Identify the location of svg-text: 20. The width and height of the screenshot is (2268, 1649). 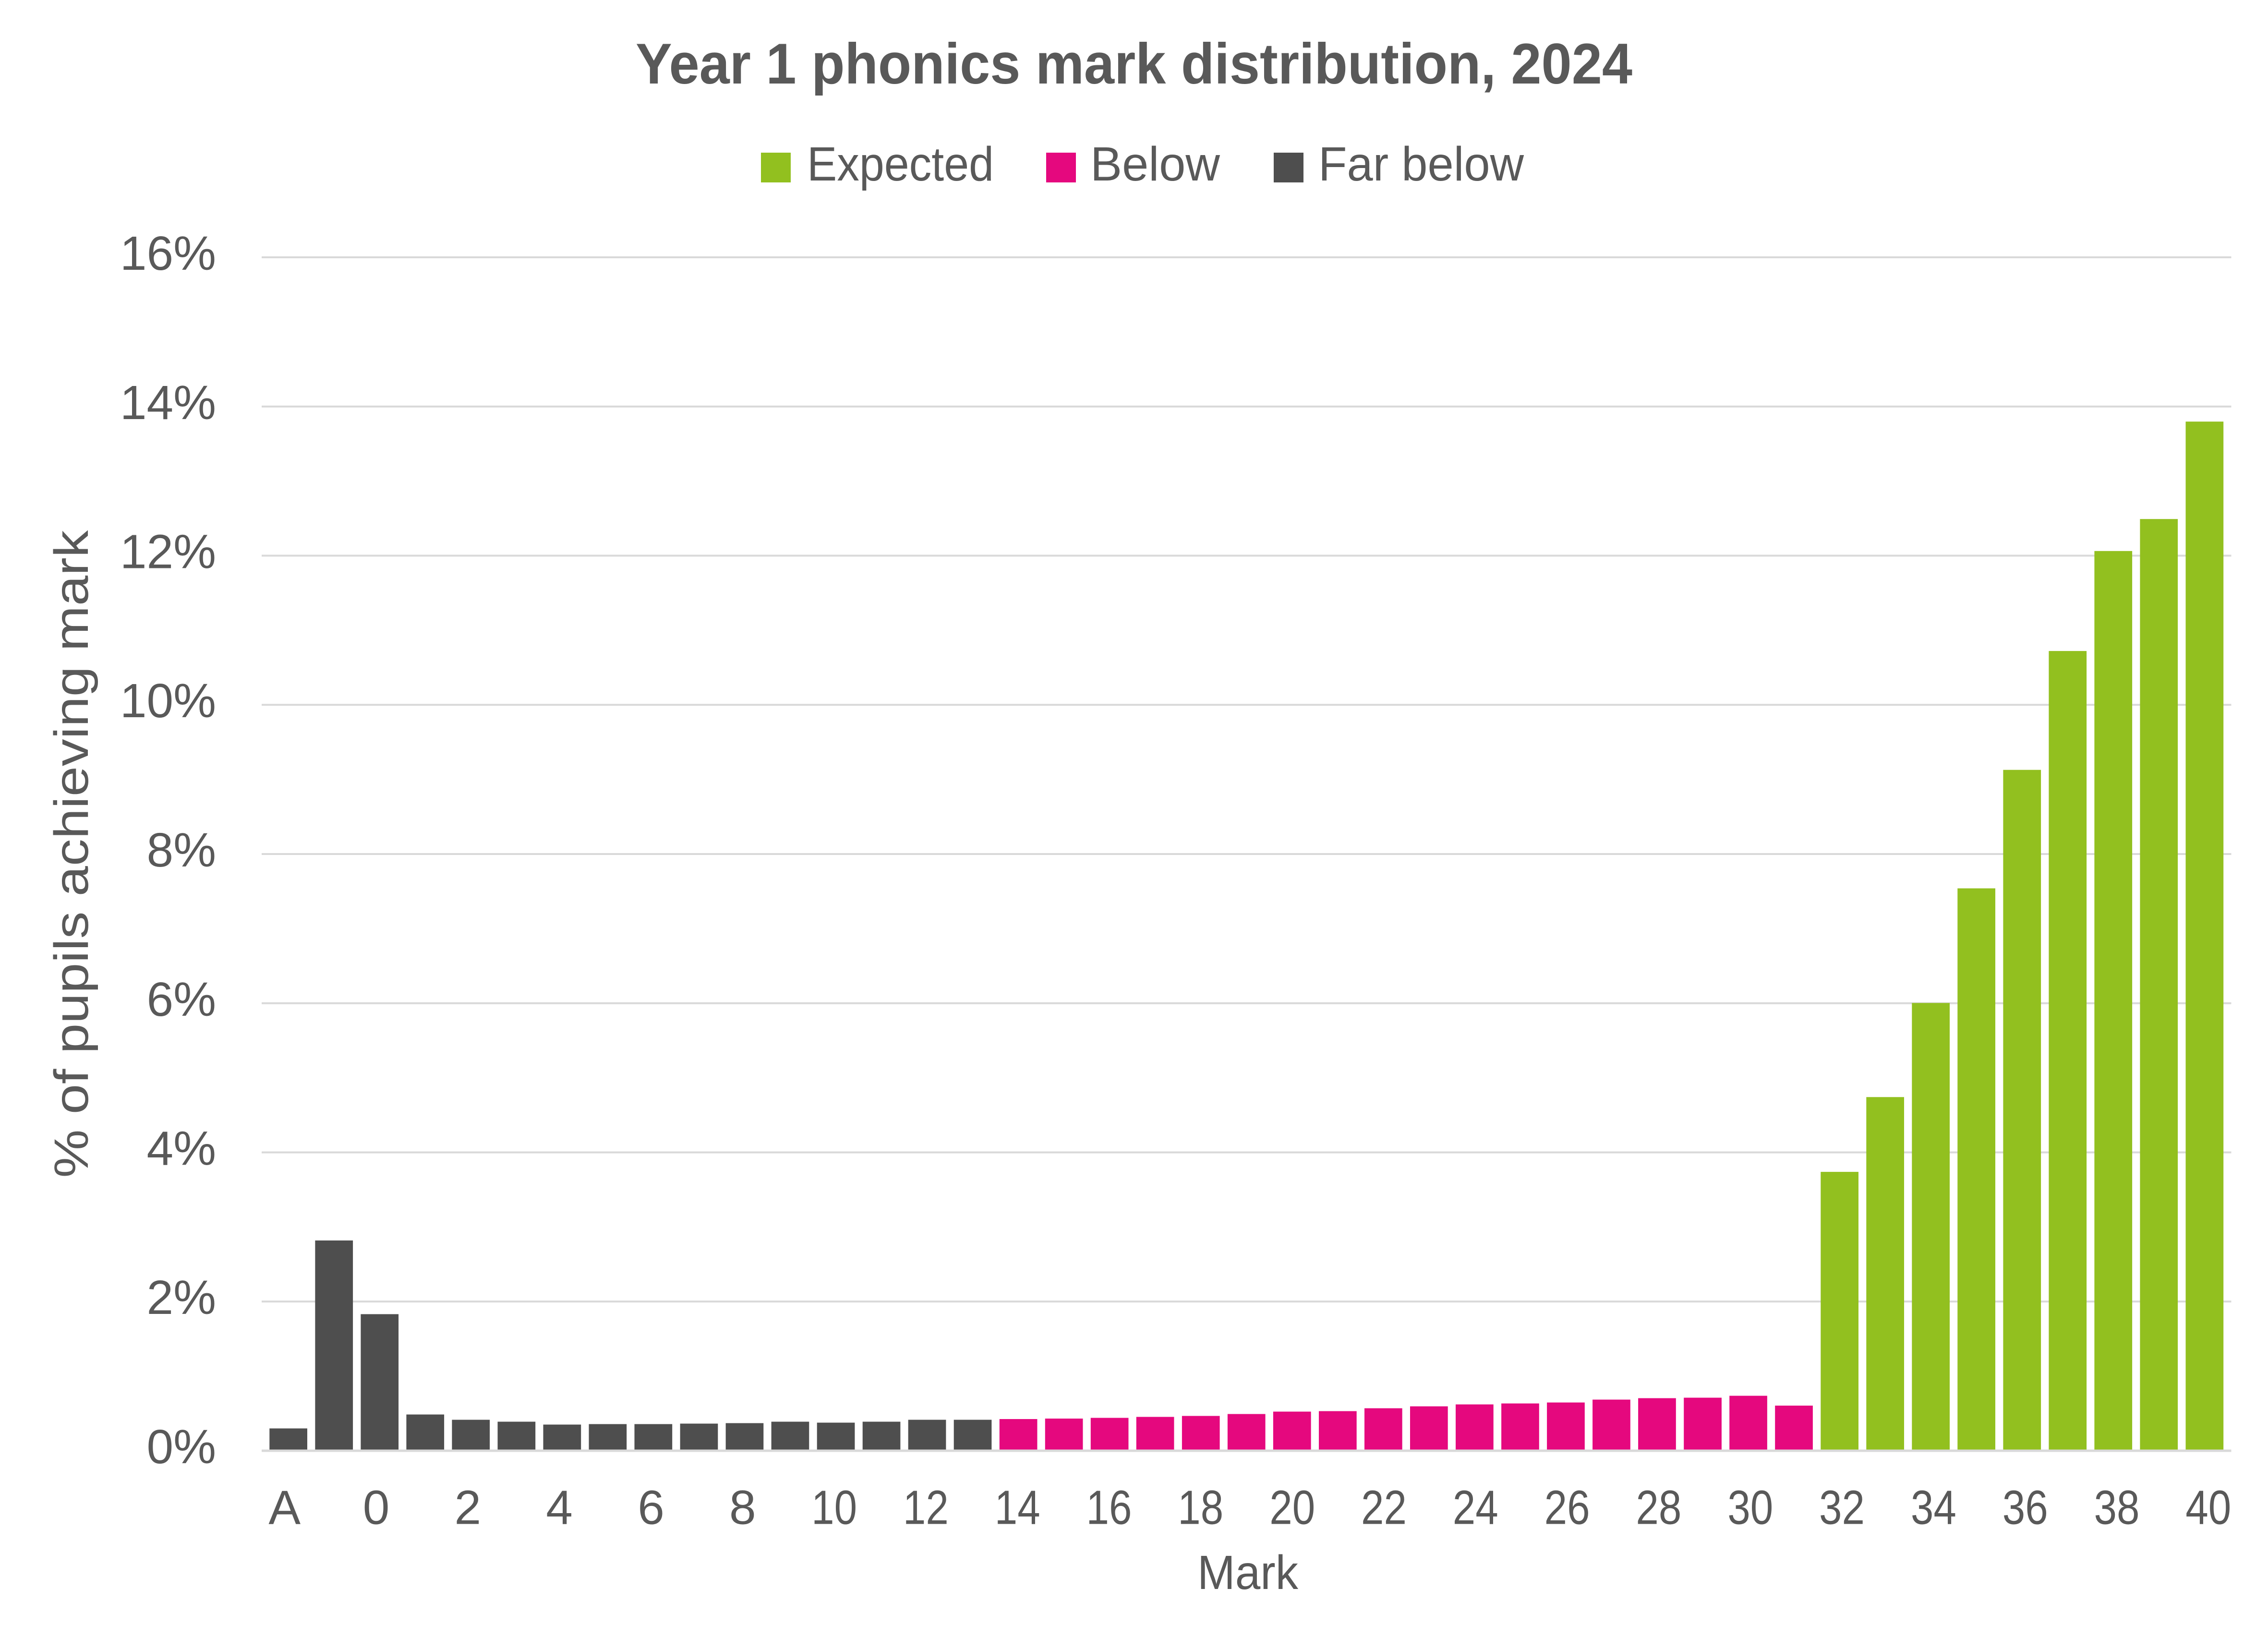
(1292, 1508).